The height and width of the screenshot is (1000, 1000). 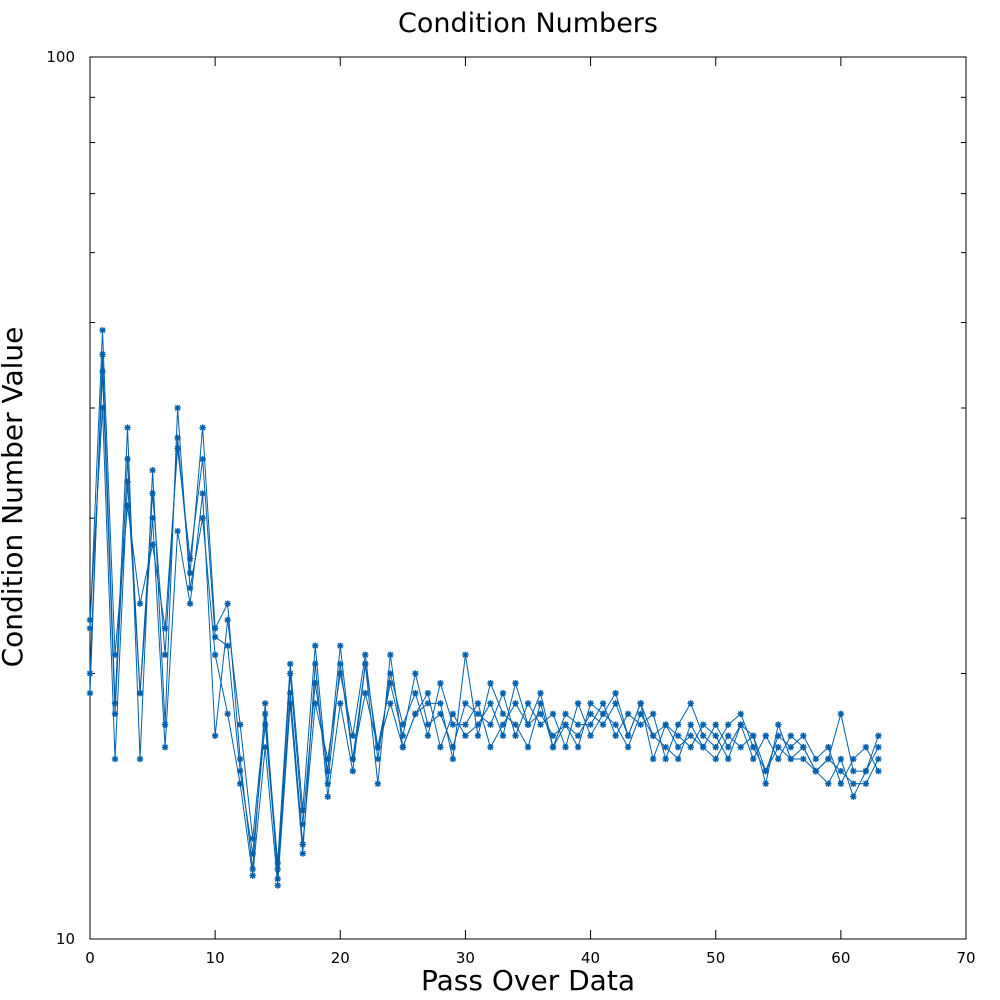 What do you see at coordinates (528, 23) in the screenshot?
I see `chart-title: Condition Numbers` at bounding box center [528, 23].